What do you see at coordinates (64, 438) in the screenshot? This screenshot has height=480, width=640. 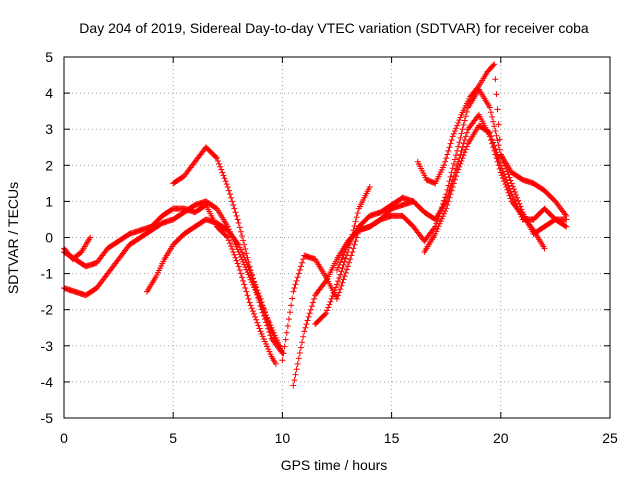 I see `x-tick-label: 0` at bounding box center [64, 438].